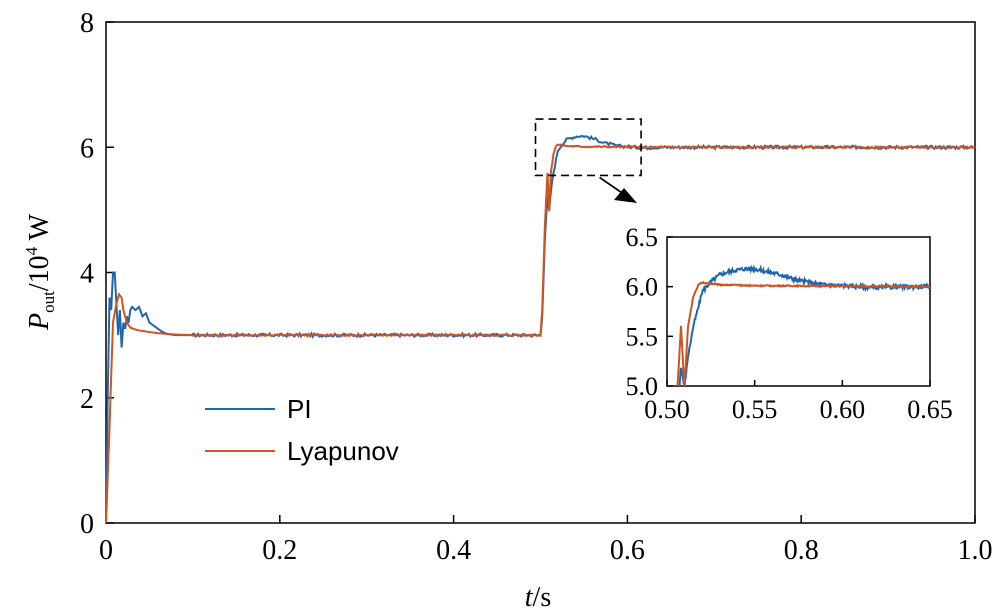 This screenshot has width=1000, height=614. I want to click on inset-series-line-lyapunov, so click(803, 333).